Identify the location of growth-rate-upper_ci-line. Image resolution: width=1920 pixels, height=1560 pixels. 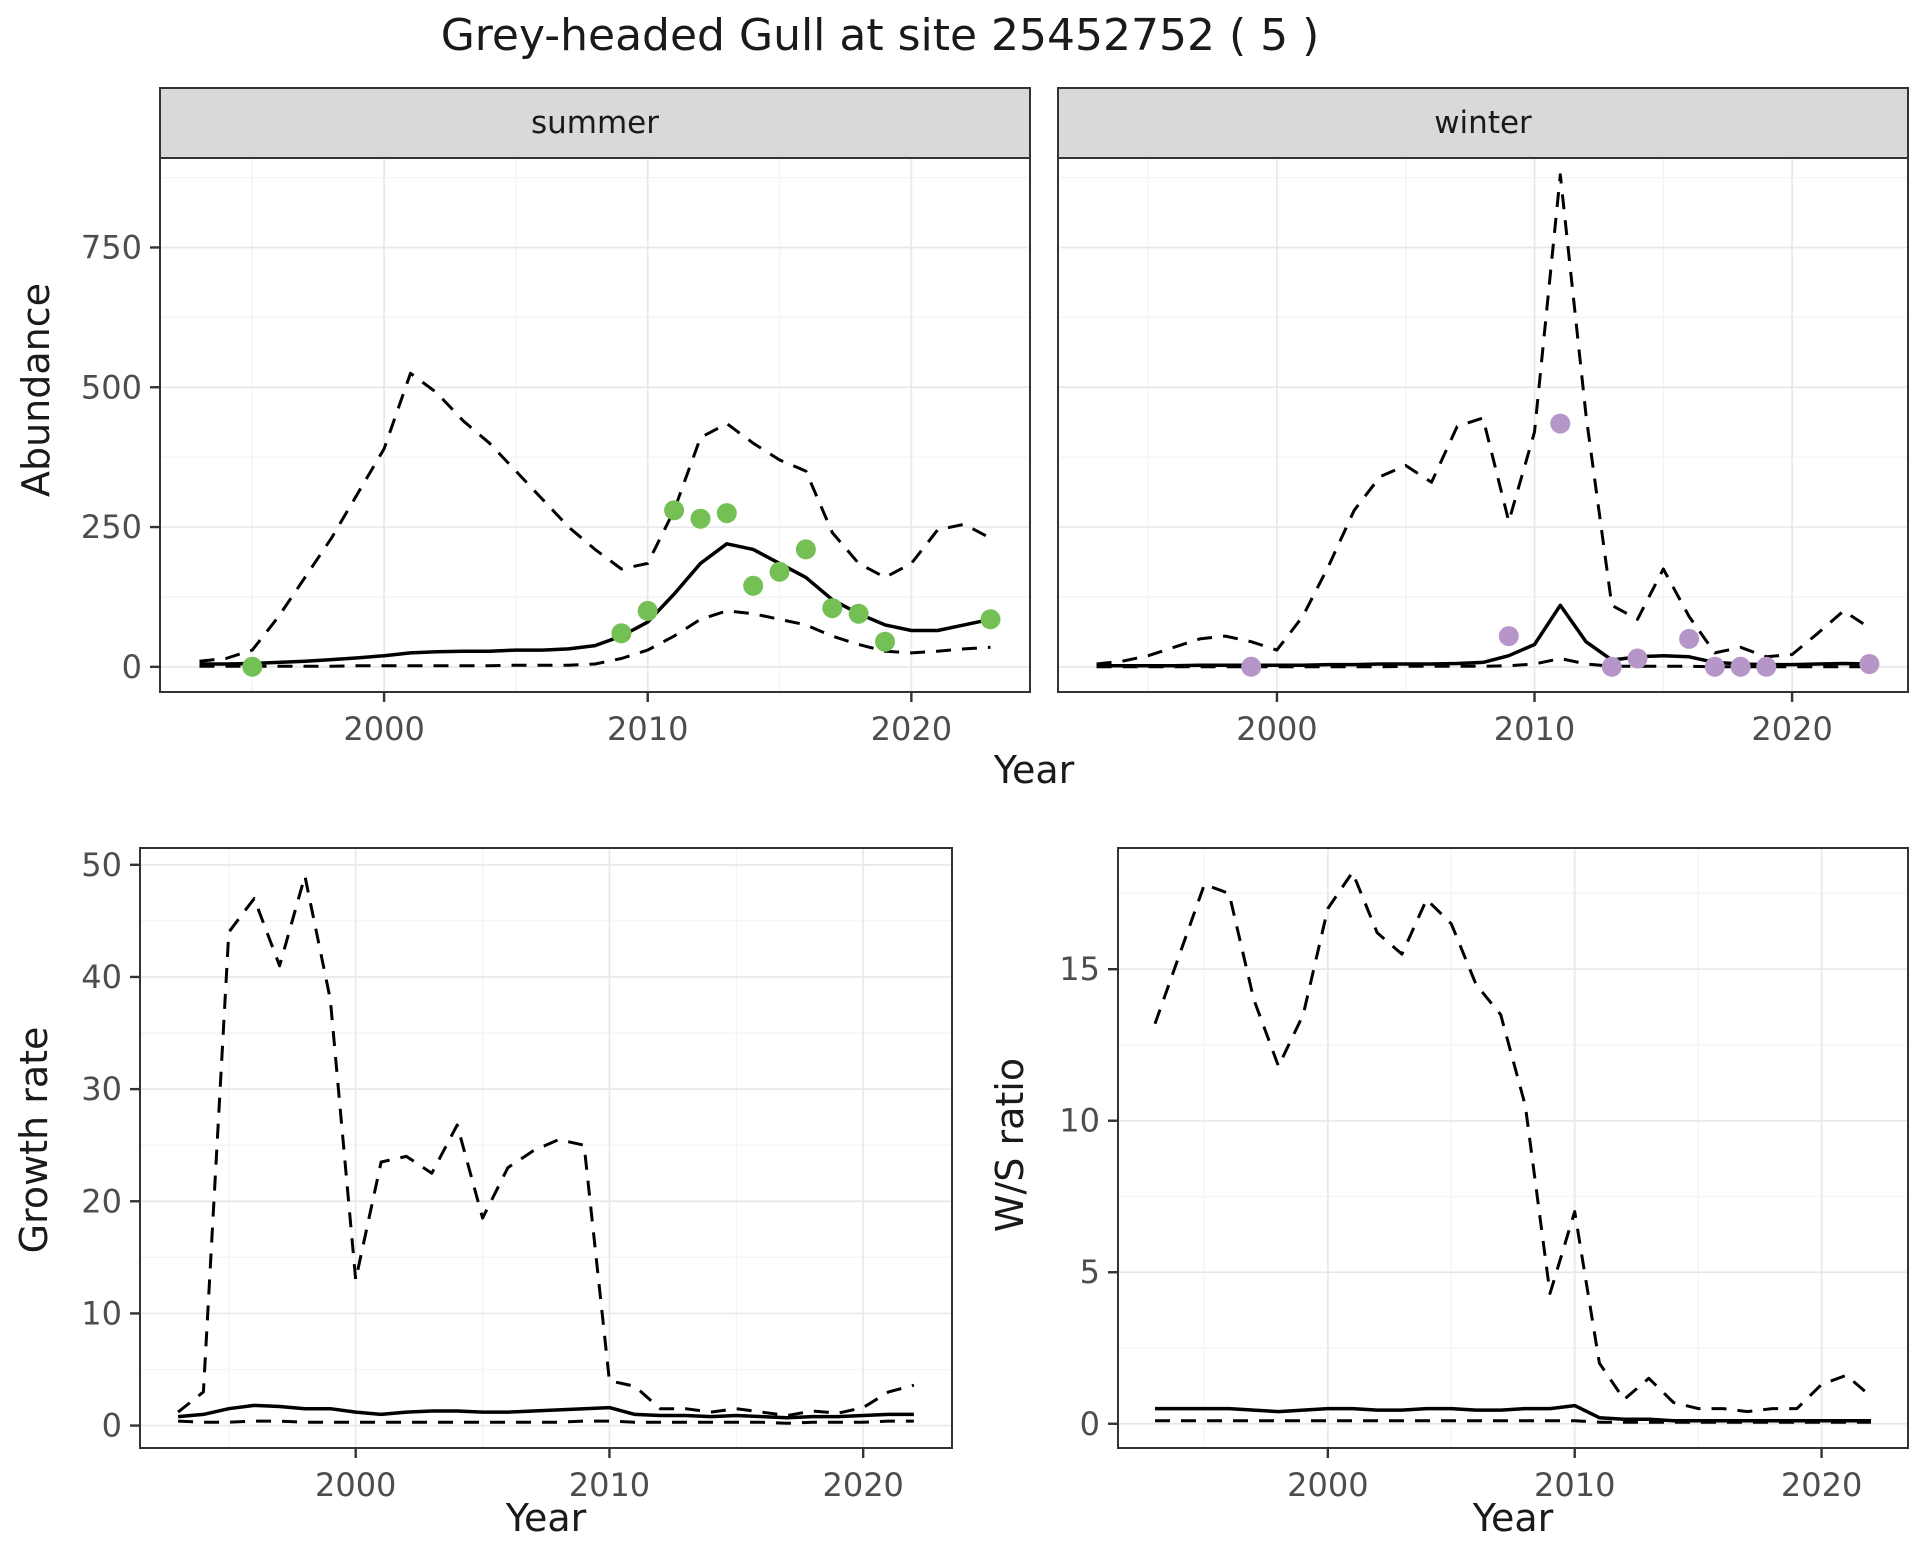
(546, 1145).